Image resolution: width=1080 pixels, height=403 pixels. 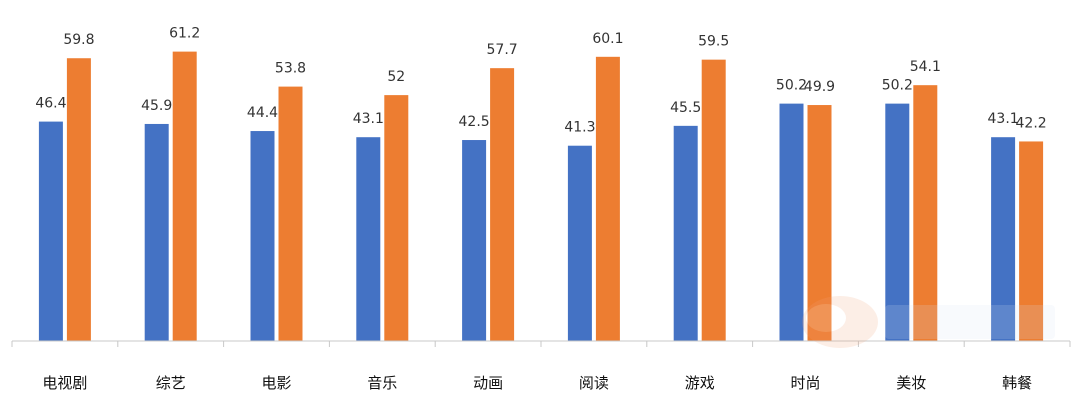 I want to click on data-label-series1-7: 45.5, so click(x=685, y=108).